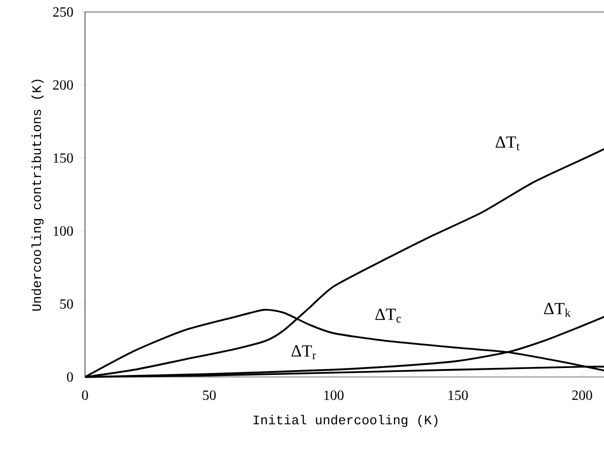 The height and width of the screenshot is (457, 604). What do you see at coordinates (63, 85) in the screenshot?
I see `y-tick-label: 200` at bounding box center [63, 85].